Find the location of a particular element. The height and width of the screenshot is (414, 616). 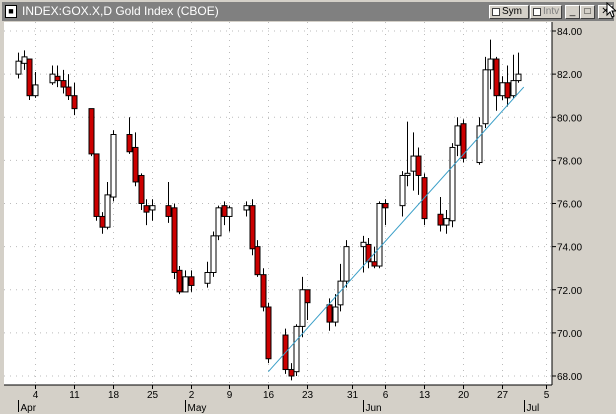

sym-link-button: Sym is located at coordinates (509, 12).